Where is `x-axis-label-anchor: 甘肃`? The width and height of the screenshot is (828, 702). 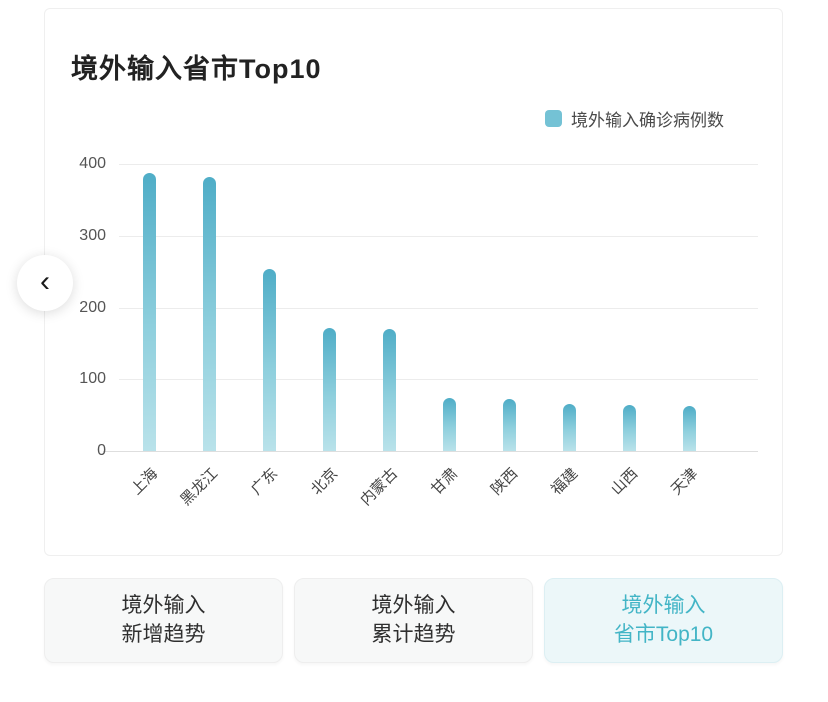
x-axis-label-anchor: 甘肃 is located at coordinates (439, 480).